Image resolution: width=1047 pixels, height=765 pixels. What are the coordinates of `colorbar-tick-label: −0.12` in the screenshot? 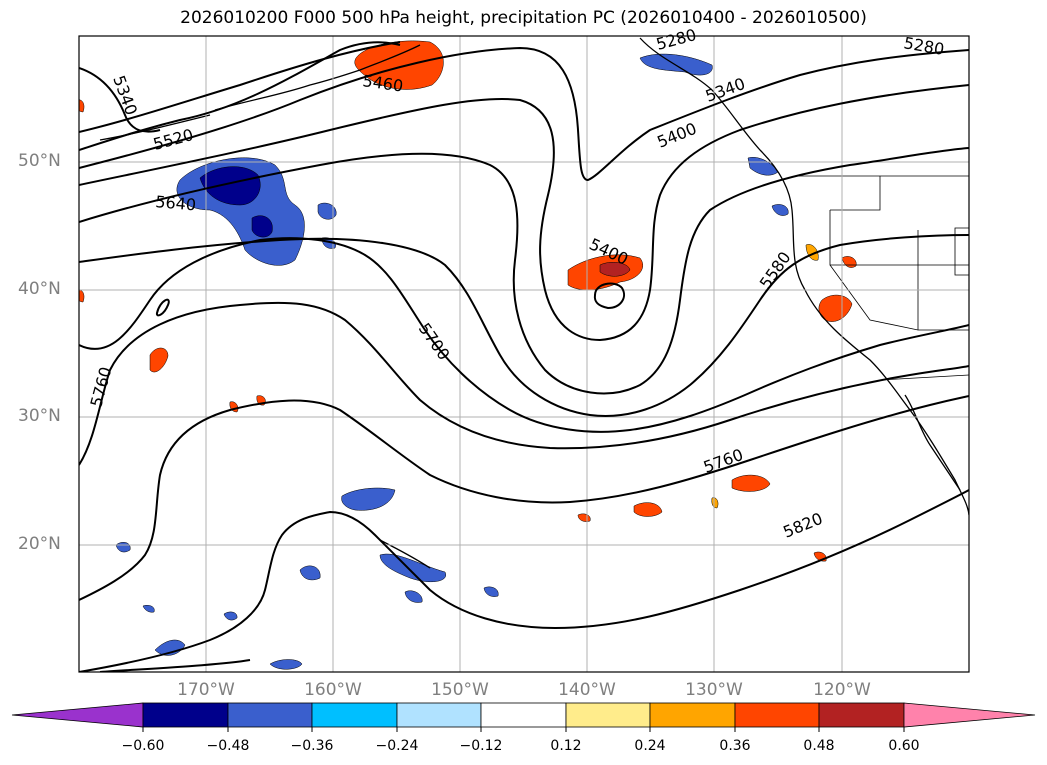 It's located at (481, 746).